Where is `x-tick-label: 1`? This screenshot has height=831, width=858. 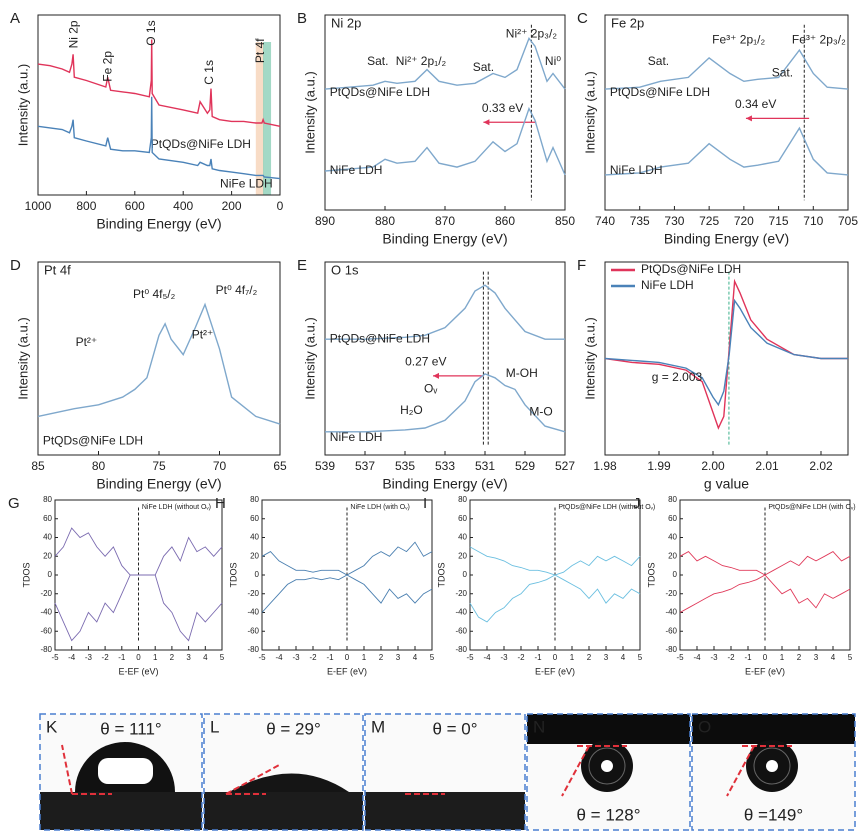
x-tick-label: 1 is located at coordinates (364, 657).